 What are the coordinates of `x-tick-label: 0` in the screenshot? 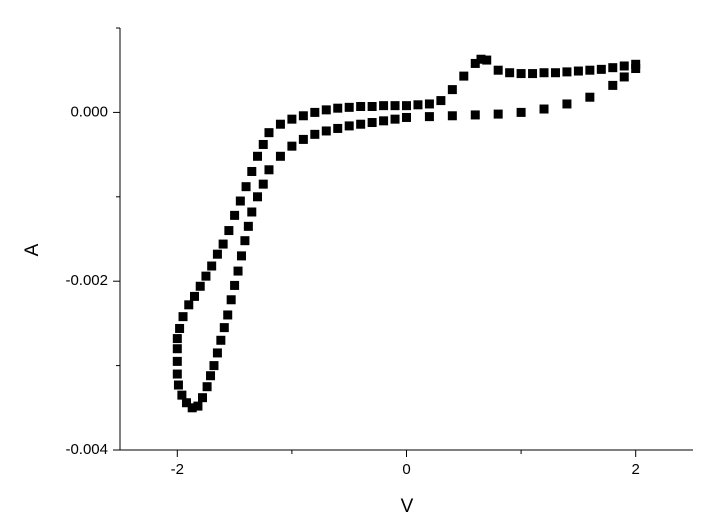 It's located at (406, 469).